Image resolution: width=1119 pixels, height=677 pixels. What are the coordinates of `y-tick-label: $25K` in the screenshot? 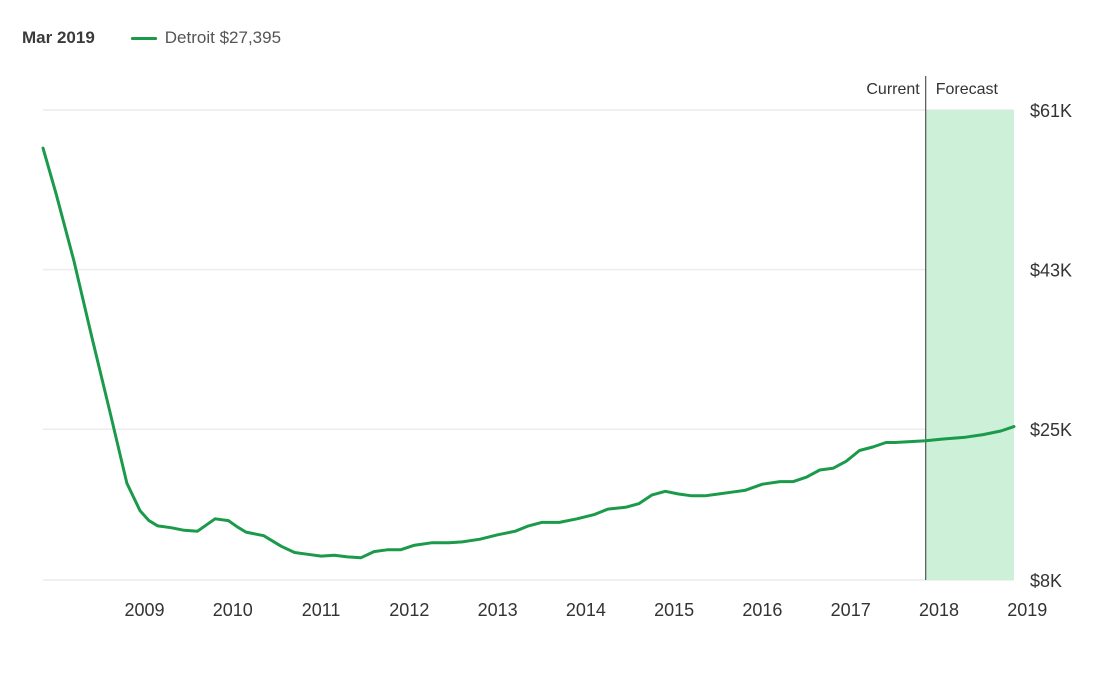 It's located at (1051, 430).